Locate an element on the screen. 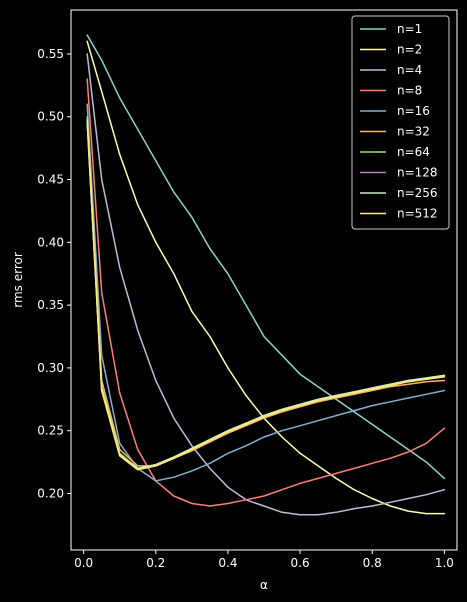  legend-items: n=1 n=2 n=4 n=8 n=16 n=32 n=64 n=128 n=256 n=512 is located at coordinates (399, 121).